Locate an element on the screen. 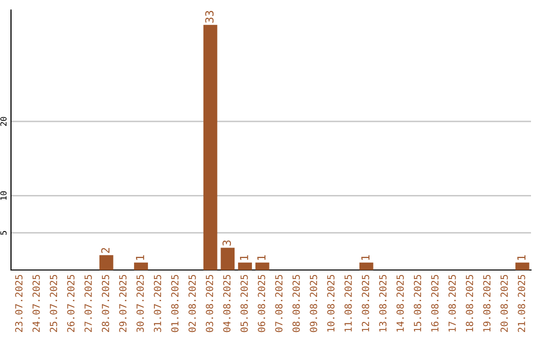 This screenshot has height=340, width=540. x-tick-label: 31.07.2025 is located at coordinates (158, 303).